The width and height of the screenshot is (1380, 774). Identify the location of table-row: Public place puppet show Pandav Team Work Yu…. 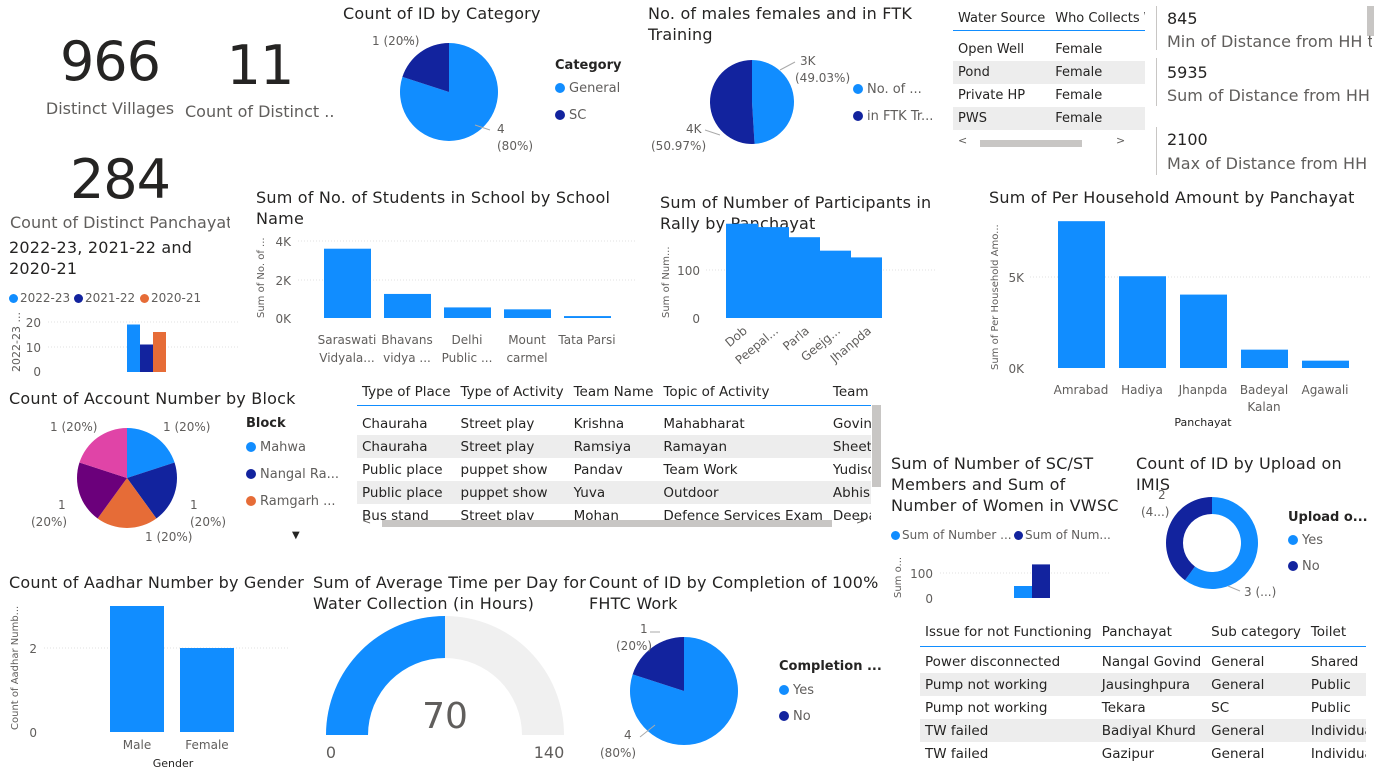
(614, 469).